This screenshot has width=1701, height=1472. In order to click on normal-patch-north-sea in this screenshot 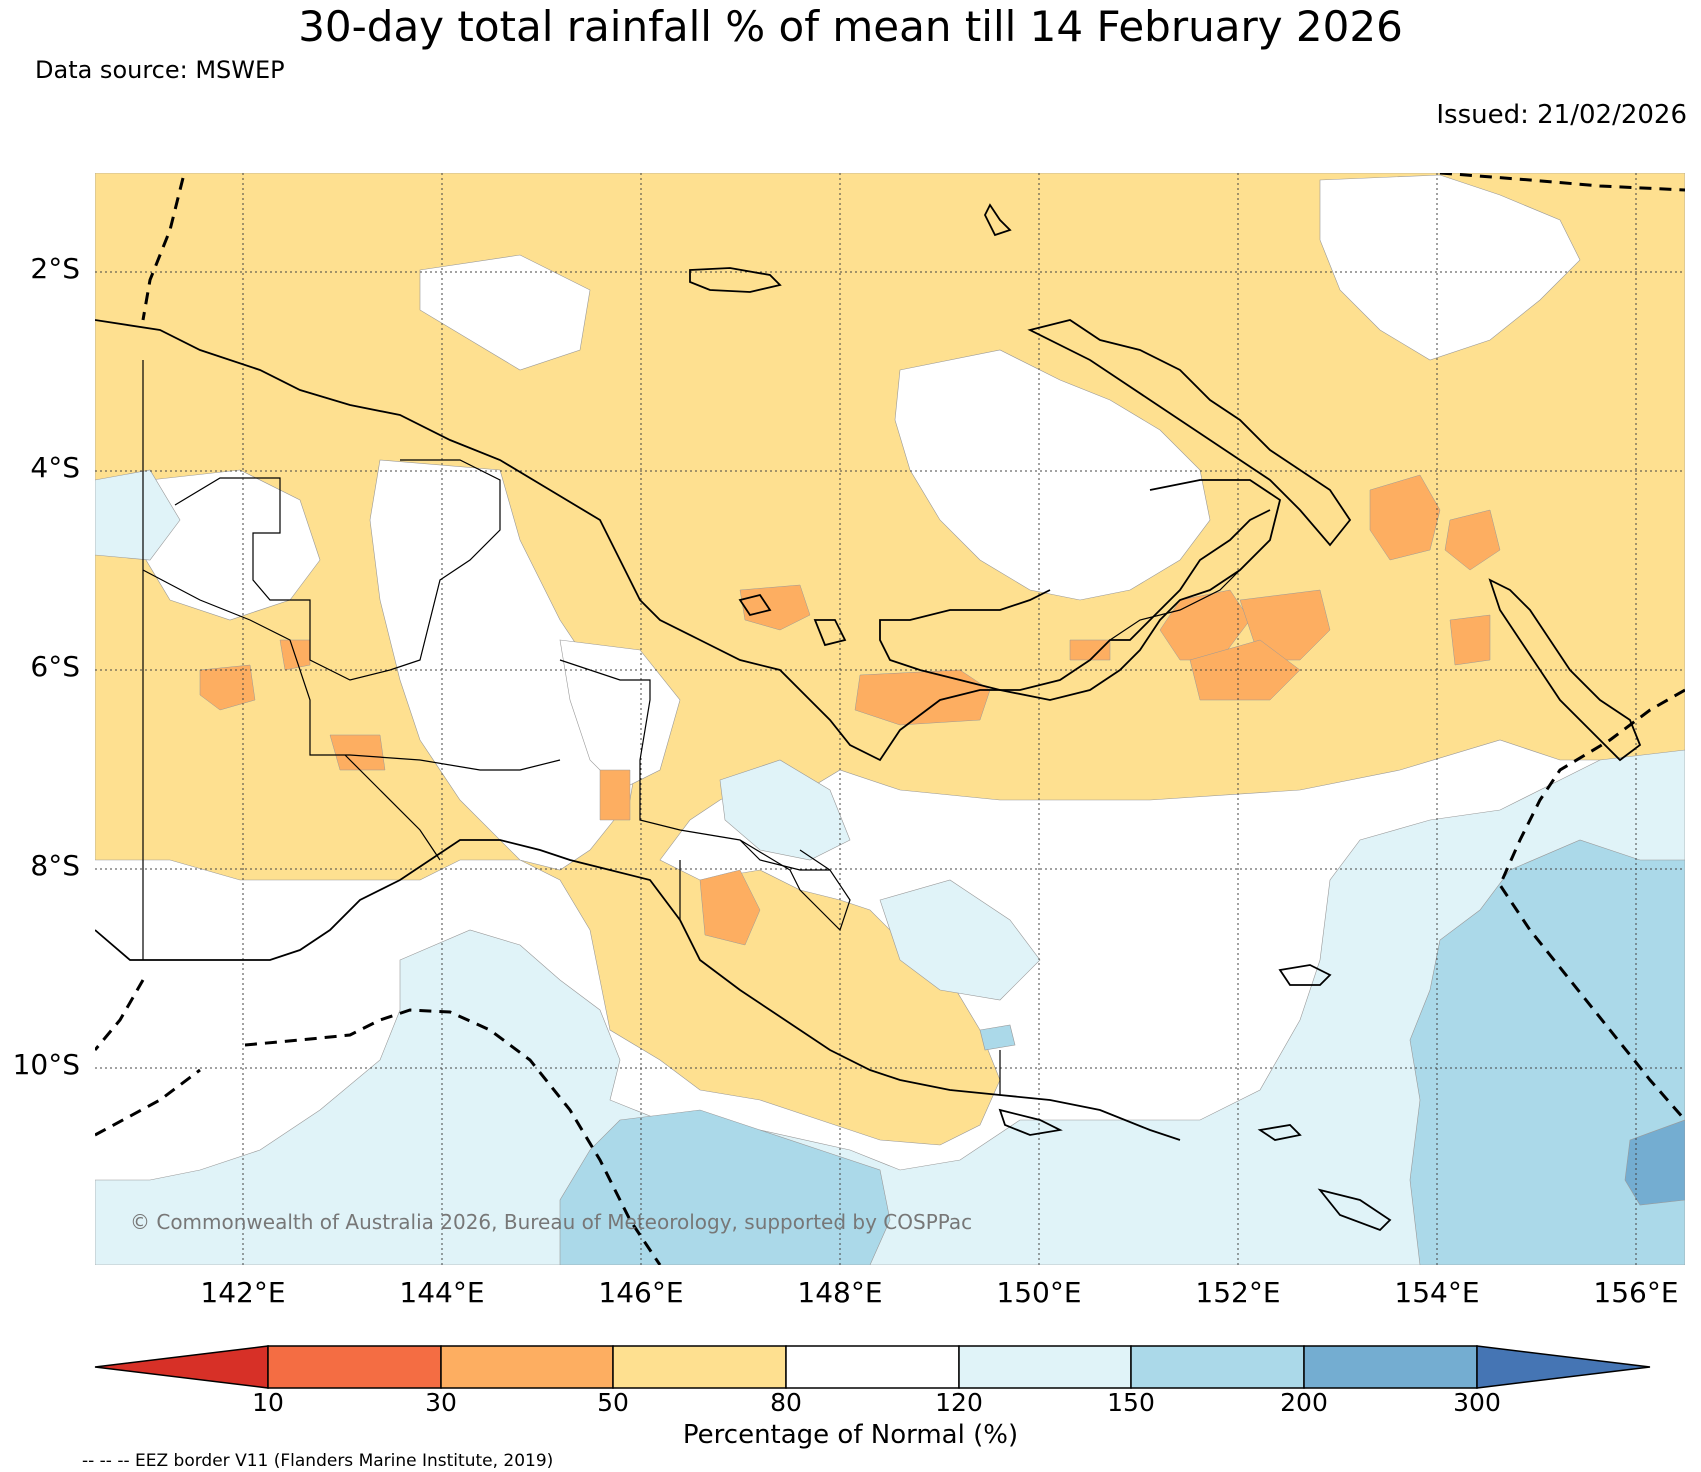, I will do `click(1052, 475)`.